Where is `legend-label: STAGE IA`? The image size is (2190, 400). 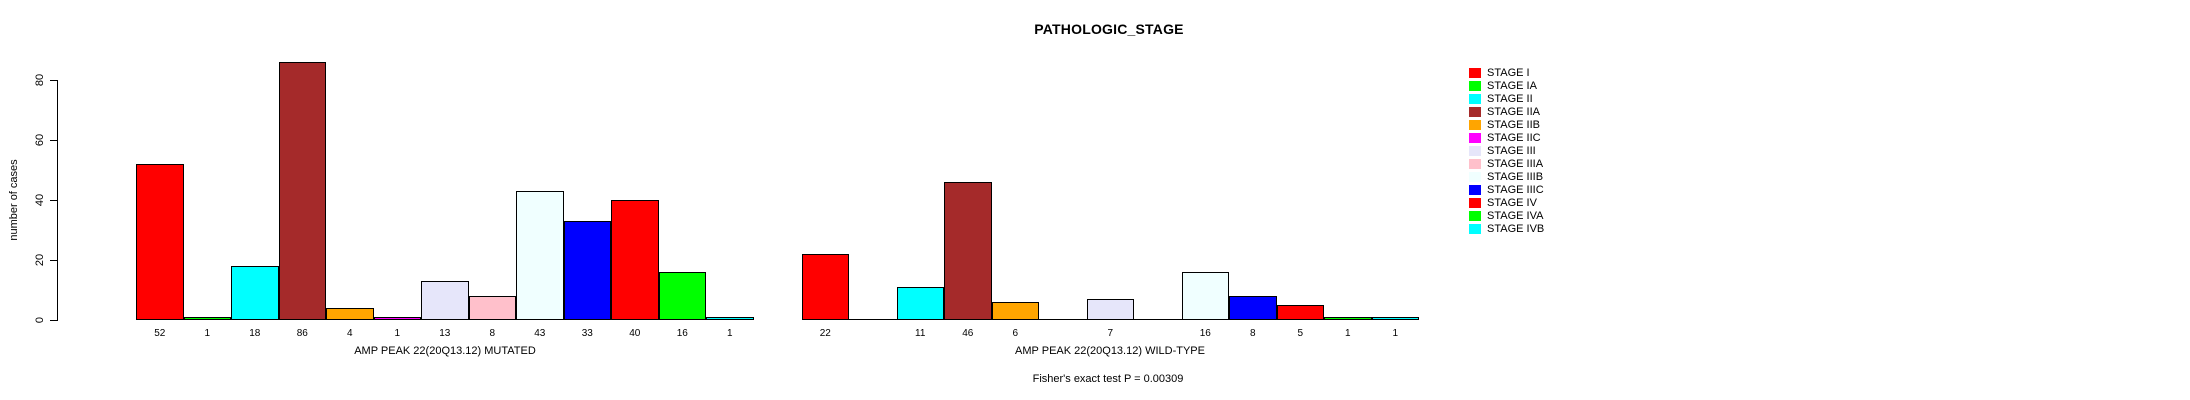 legend-label: STAGE IA is located at coordinates (1512, 85).